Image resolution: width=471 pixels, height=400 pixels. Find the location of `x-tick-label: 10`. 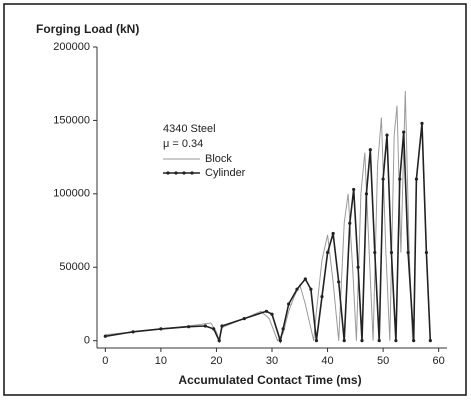

x-tick-label: 10 is located at coordinates (161, 361).